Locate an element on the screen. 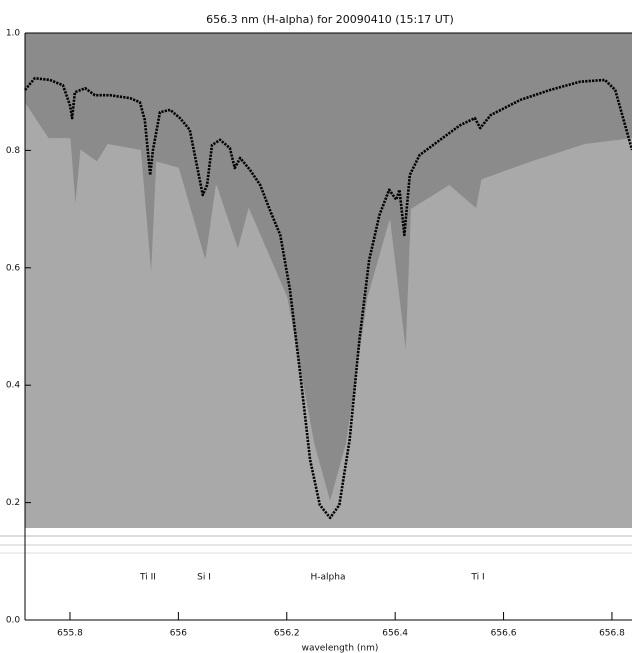 The height and width of the screenshot is (653, 632). line-annotation: Ti I is located at coordinates (477, 578).